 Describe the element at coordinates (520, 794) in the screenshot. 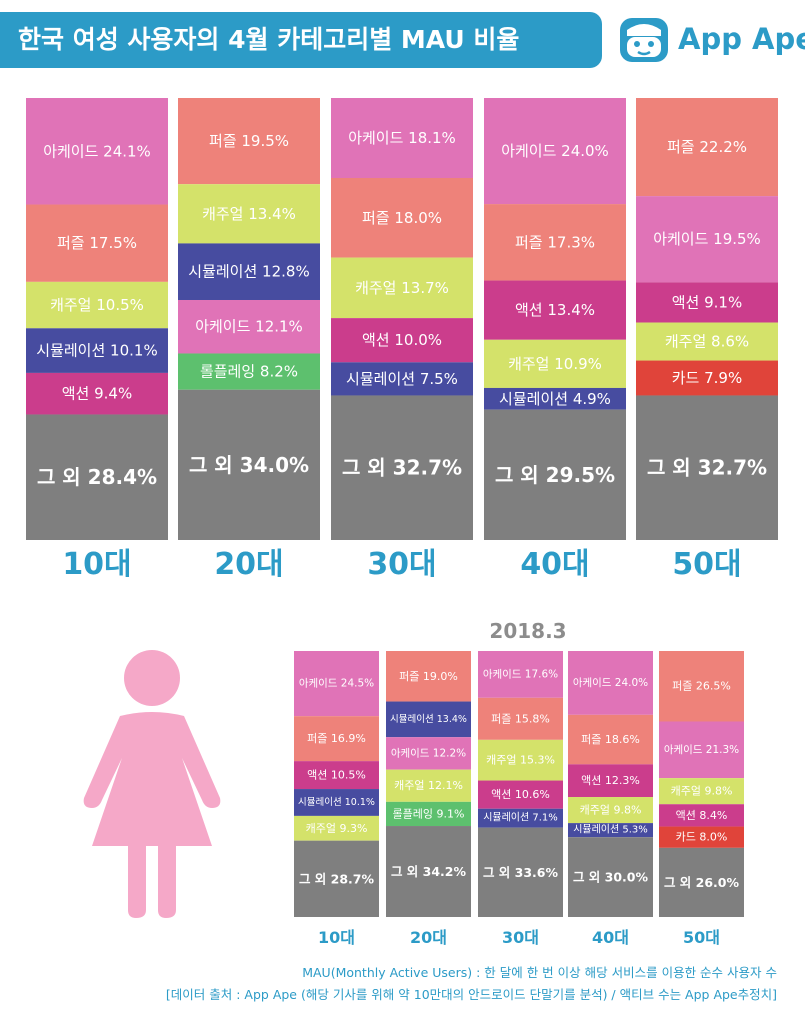

I see `segment-label: 액션 10.6%` at that location.